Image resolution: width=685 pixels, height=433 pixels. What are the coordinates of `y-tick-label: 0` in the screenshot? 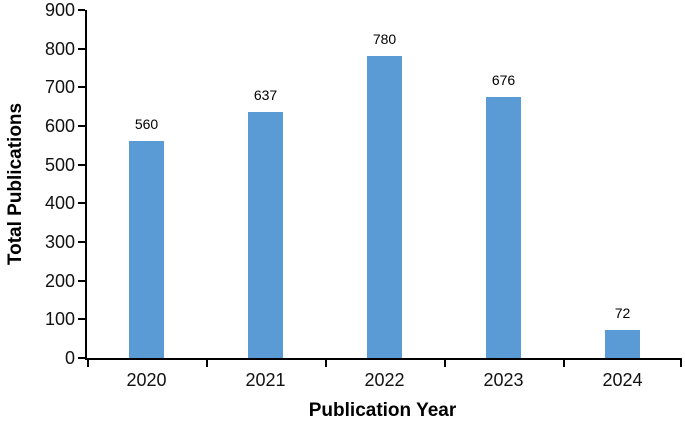 It's located at (69, 358).